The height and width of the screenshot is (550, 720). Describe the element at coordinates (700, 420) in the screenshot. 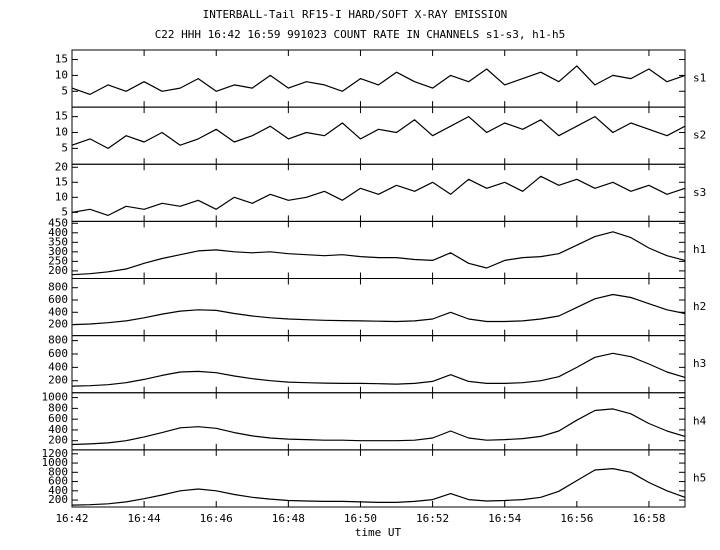

I see `panel-label: h4` at that location.